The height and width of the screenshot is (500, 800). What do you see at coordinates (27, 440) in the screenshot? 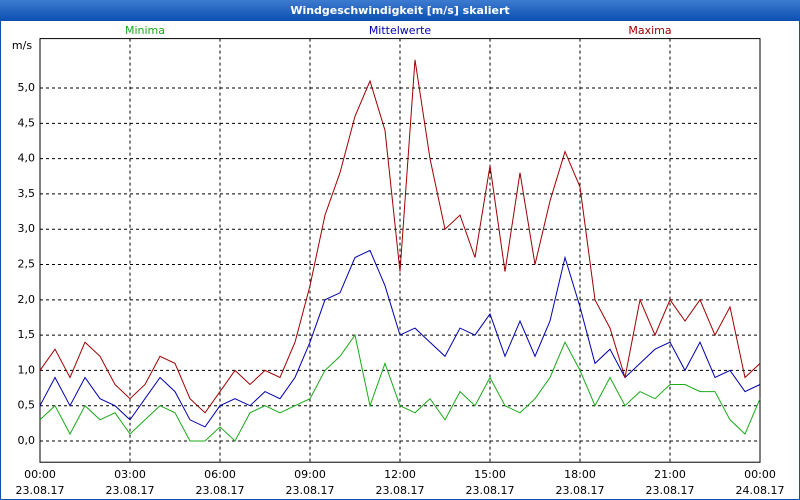
I see `y-tick-label: 0,0` at bounding box center [27, 440].